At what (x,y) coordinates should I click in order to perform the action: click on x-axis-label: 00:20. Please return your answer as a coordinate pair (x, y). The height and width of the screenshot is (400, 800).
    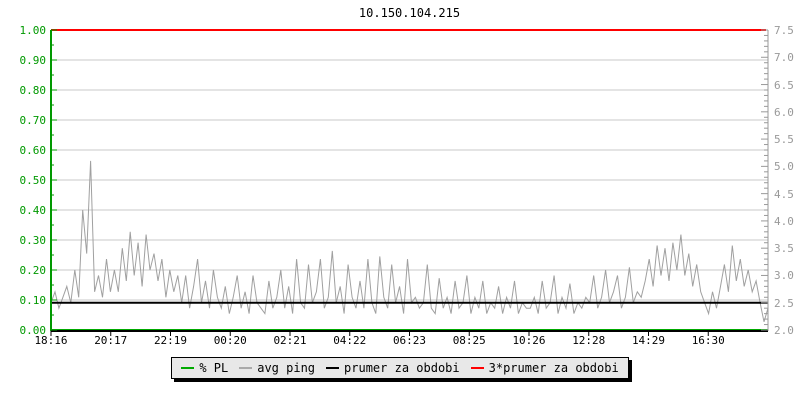
    Looking at the image, I should click on (230, 340).